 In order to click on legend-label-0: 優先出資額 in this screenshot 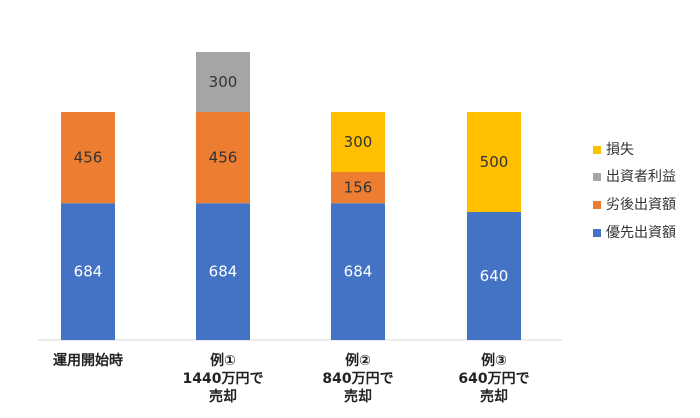, I will do `click(641, 233)`.